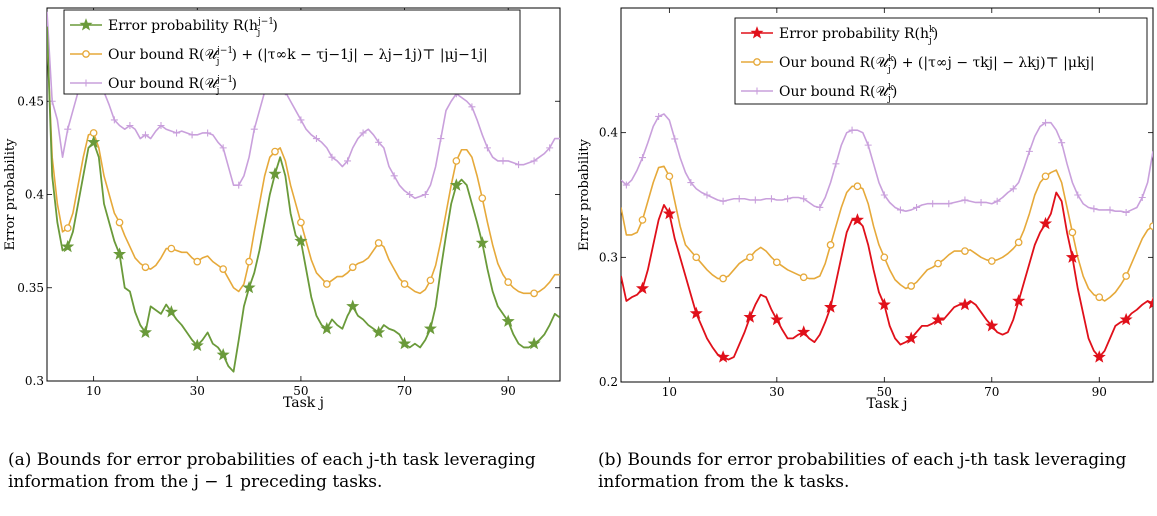  I want to click on legend-entry-label: Our bound R(𝒰k j), so click(838, 93).